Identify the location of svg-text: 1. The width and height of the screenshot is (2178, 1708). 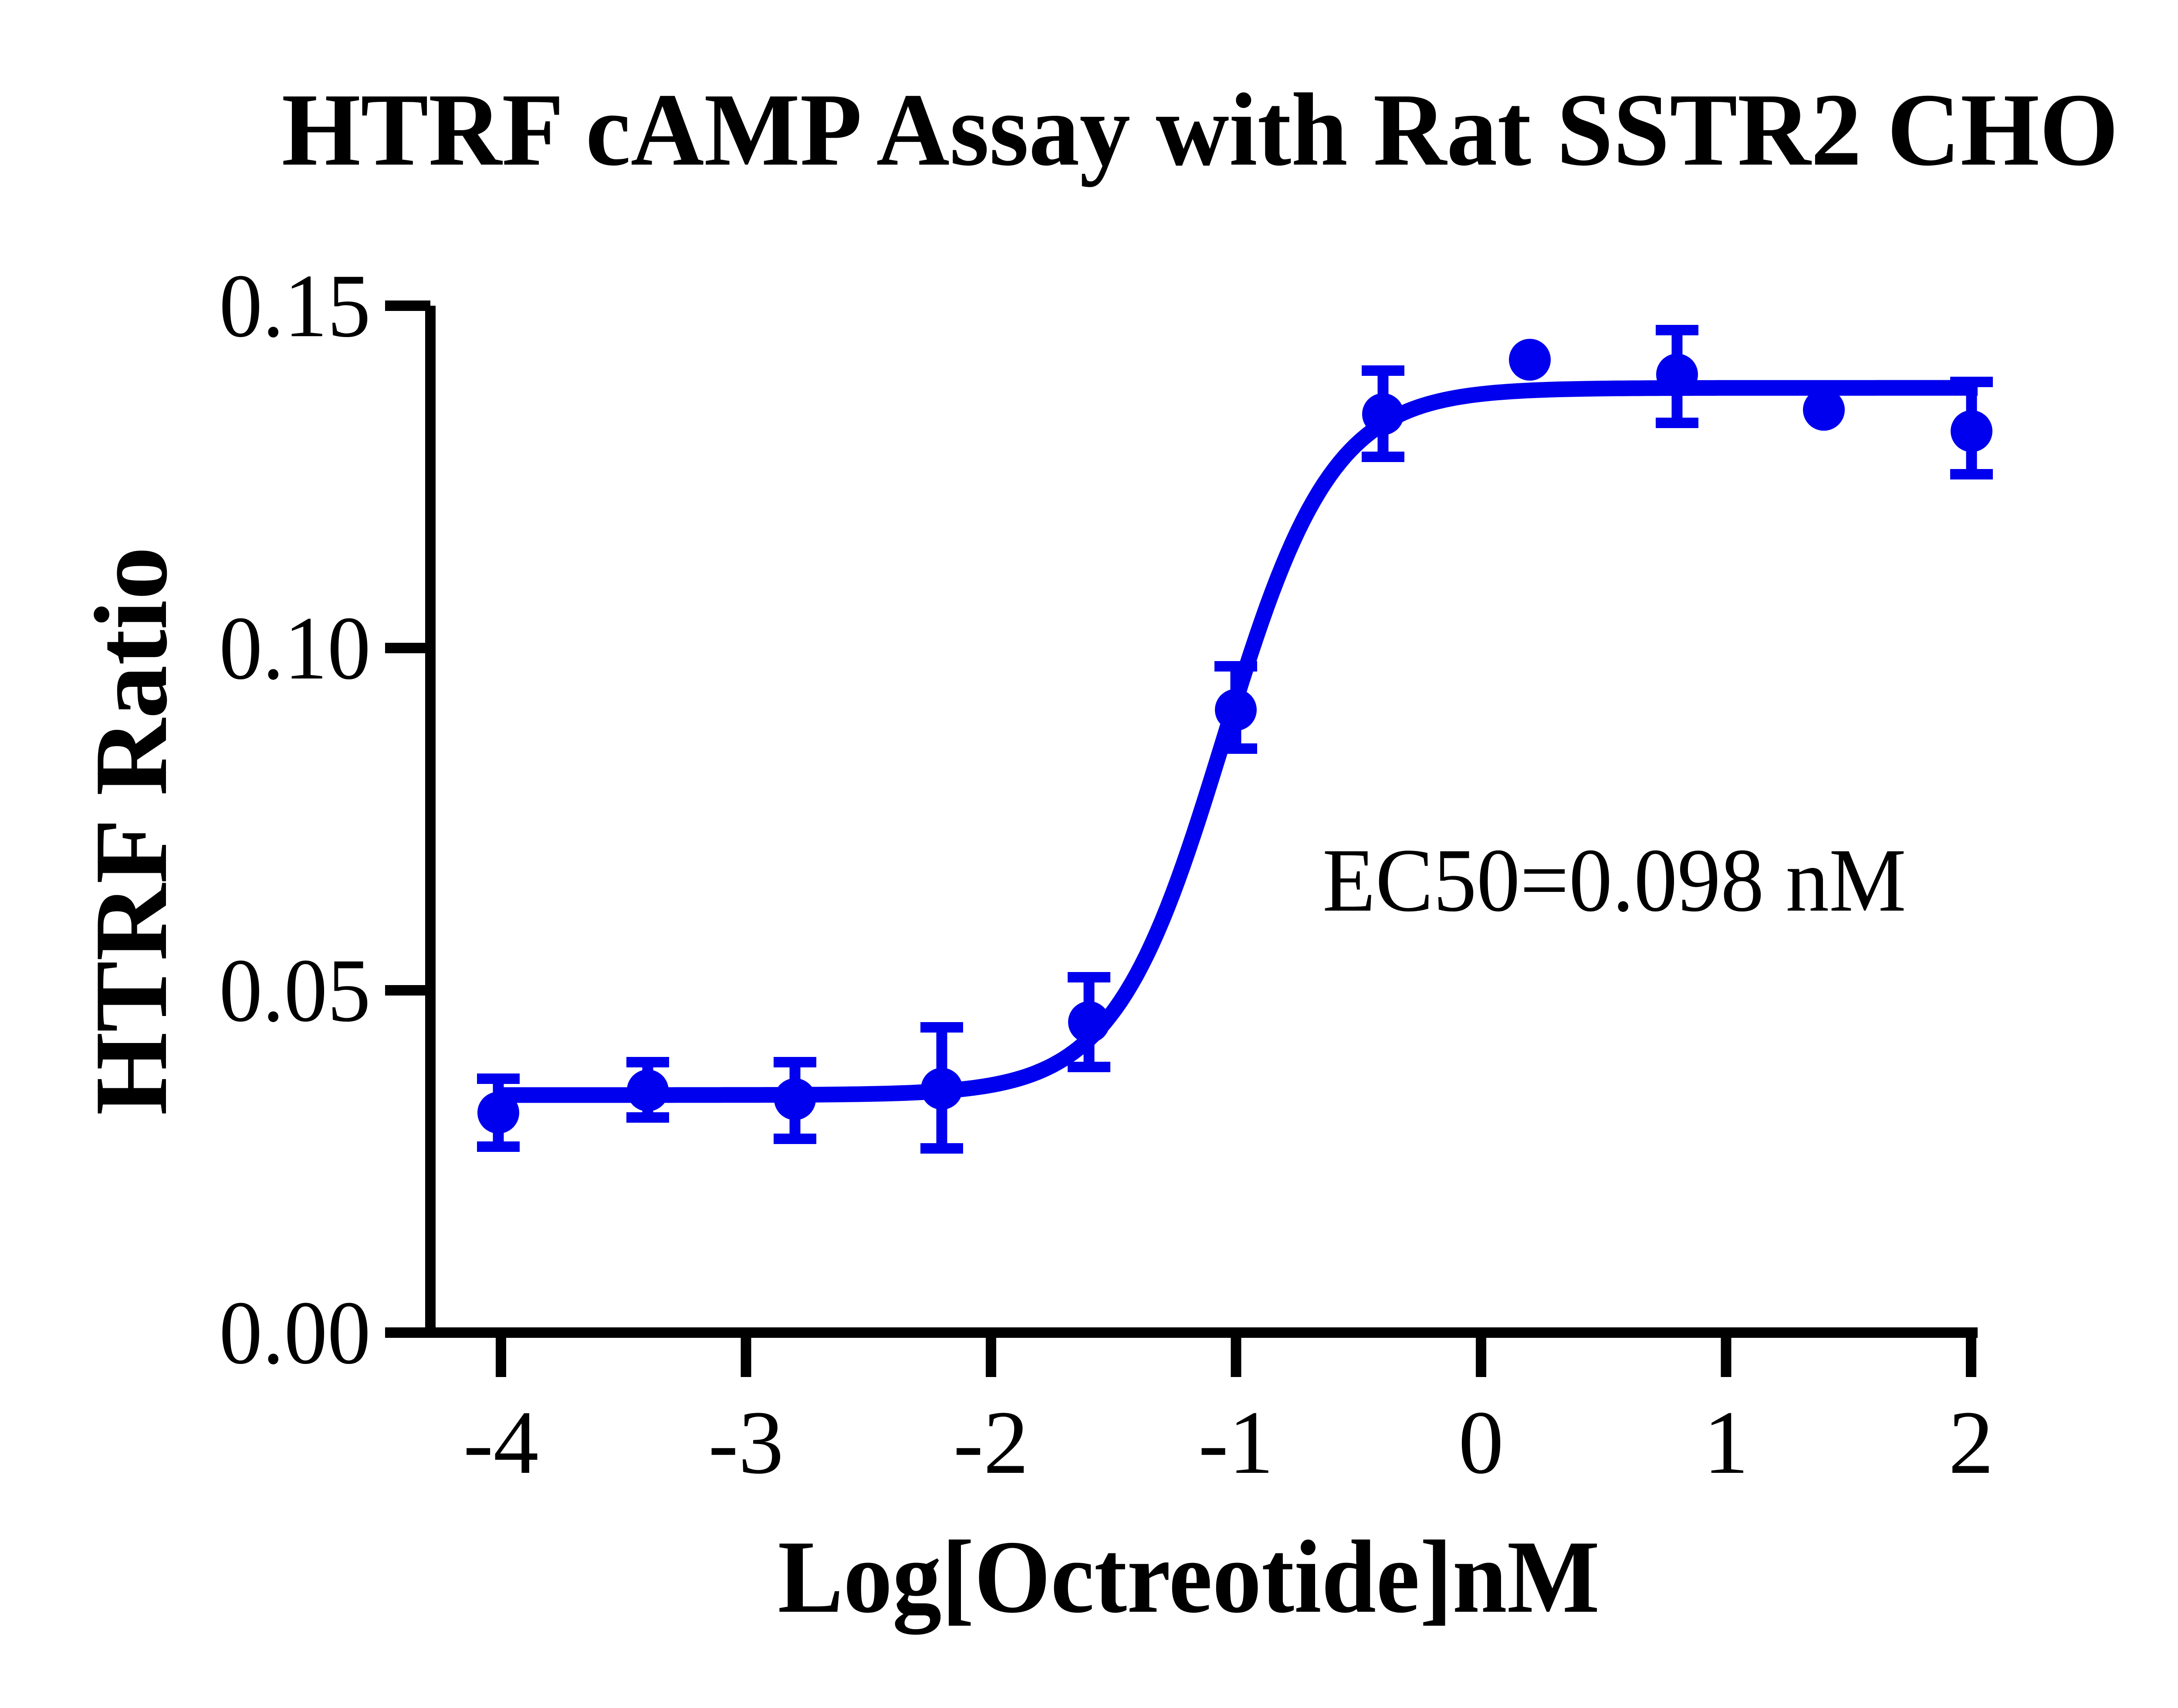
(1726, 1442).